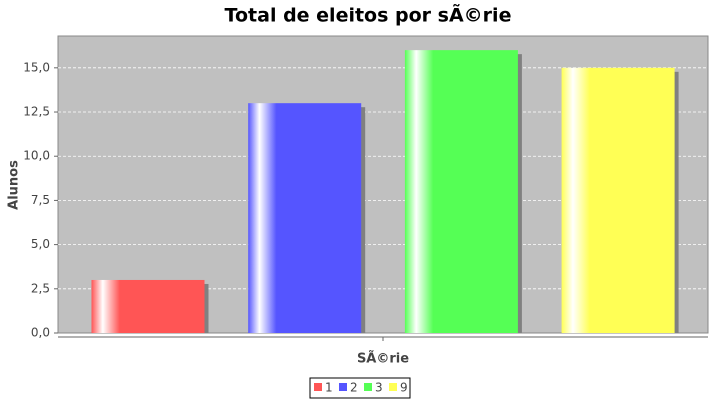 The image size is (720, 404). Describe the element at coordinates (40, 333) in the screenshot. I see `y-tick-label: 0,0` at that location.